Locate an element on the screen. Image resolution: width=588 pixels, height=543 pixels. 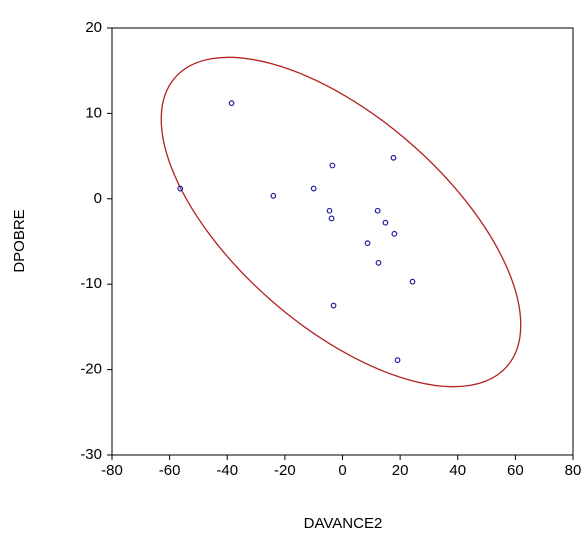
x-tick-label: 0 is located at coordinates (342, 470).